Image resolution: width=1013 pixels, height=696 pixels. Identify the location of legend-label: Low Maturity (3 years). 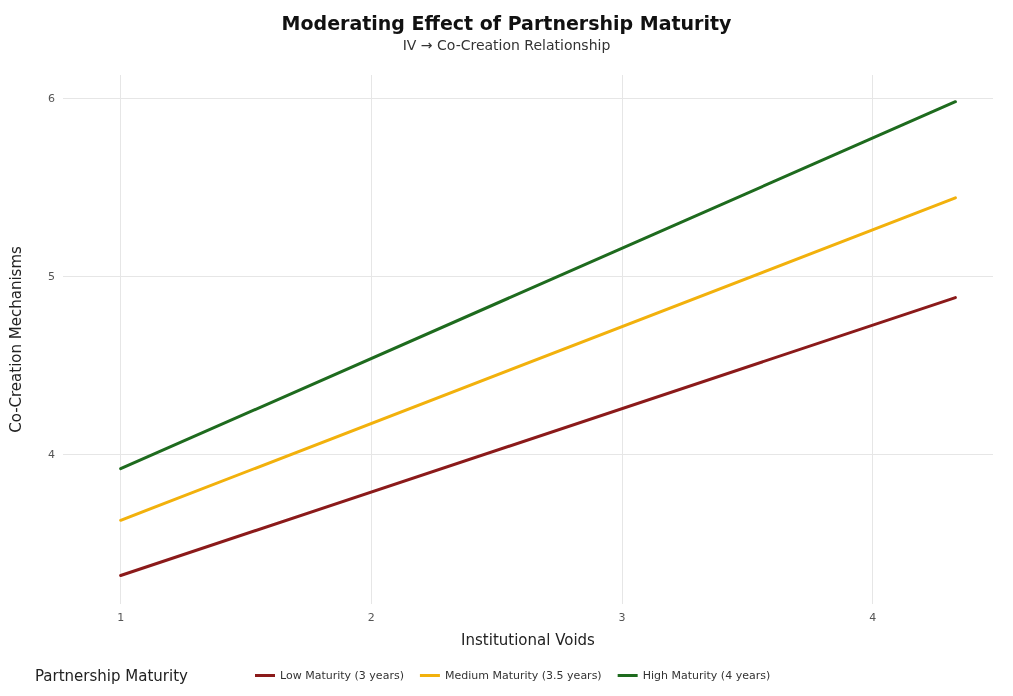
(342, 675).